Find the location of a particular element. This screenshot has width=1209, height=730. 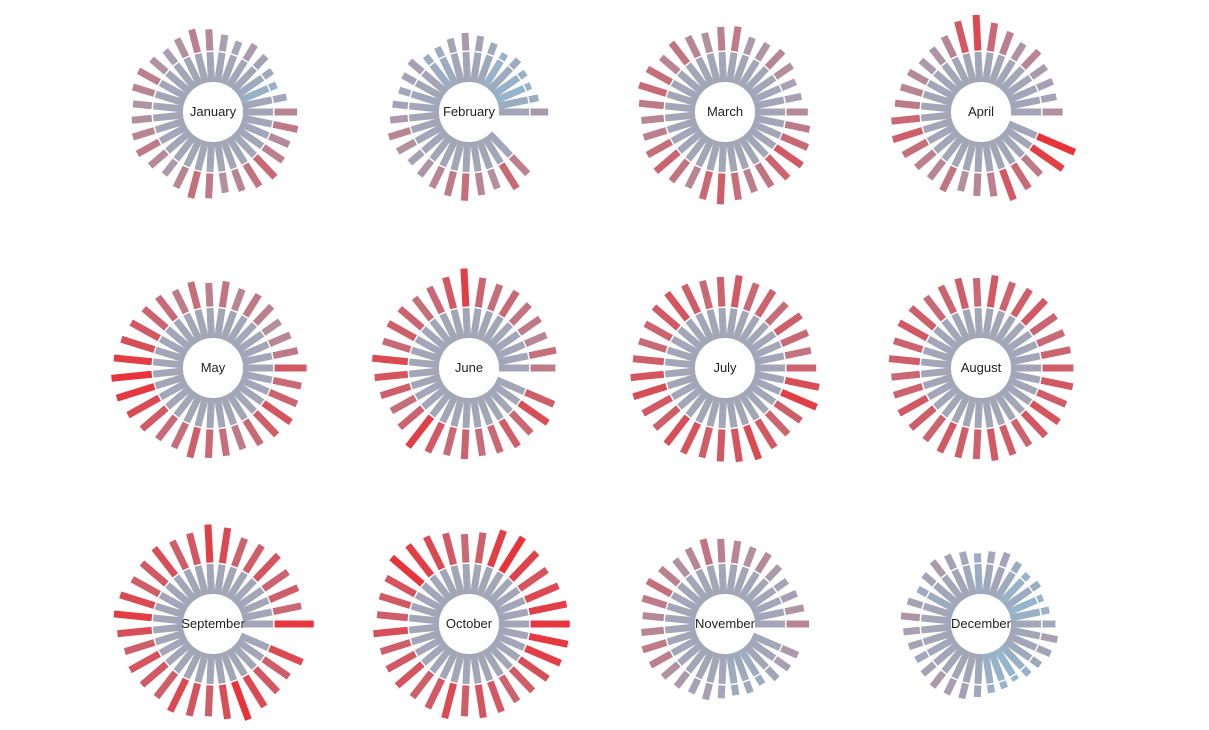

month-chart-september: September is located at coordinates (213, 622).